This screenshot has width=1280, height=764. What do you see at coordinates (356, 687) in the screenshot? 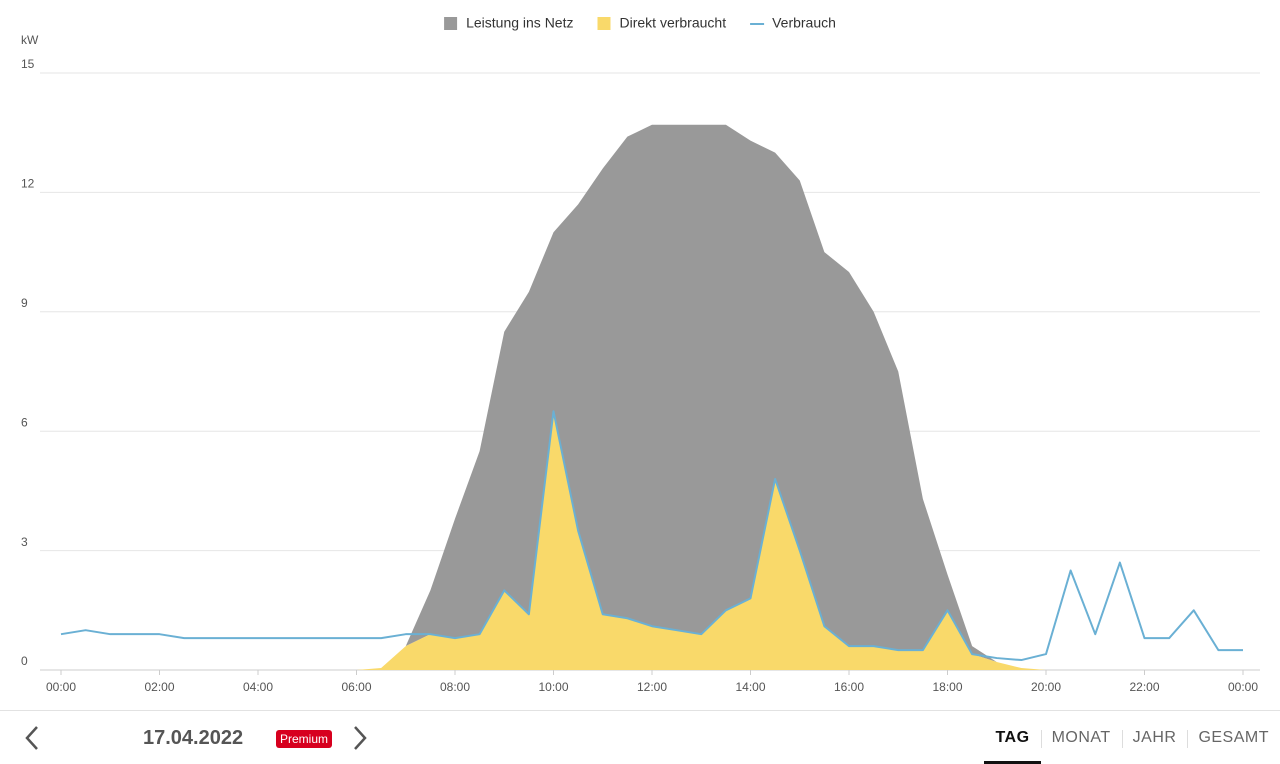
I see `x-tick-label: 06:00` at bounding box center [356, 687].